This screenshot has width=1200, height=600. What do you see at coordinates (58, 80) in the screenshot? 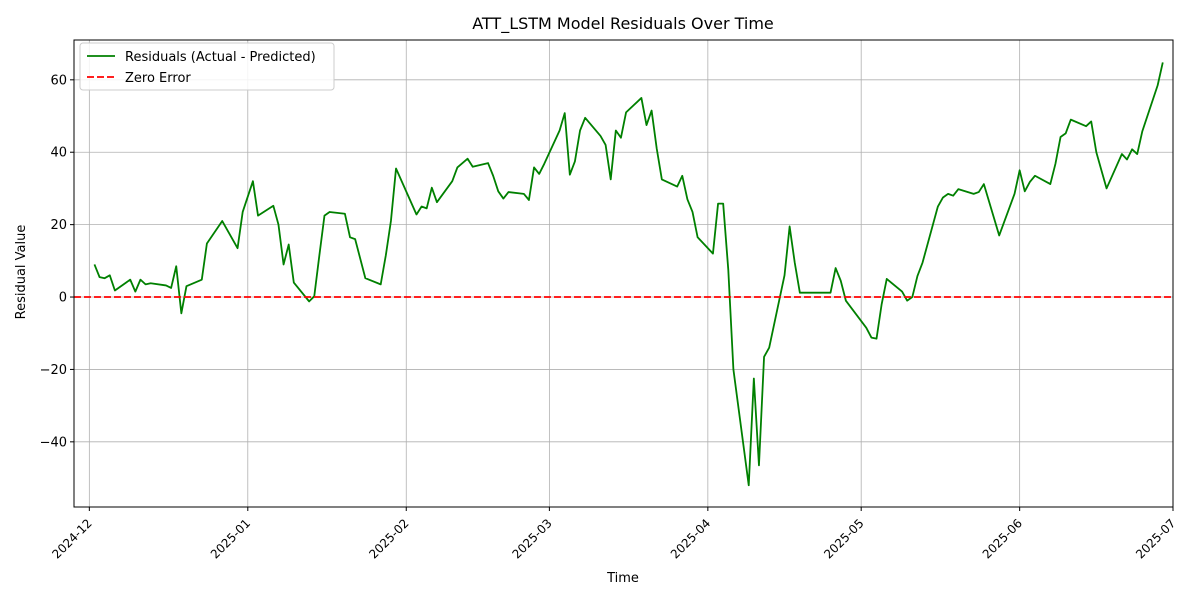
I see `y-tick-label: 60` at bounding box center [58, 80].